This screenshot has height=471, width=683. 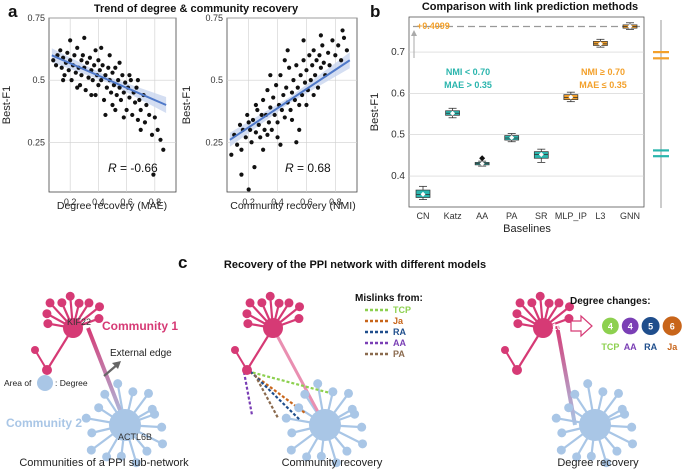 I want to click on annotation-symbol: R, so click(x=289, y=168).